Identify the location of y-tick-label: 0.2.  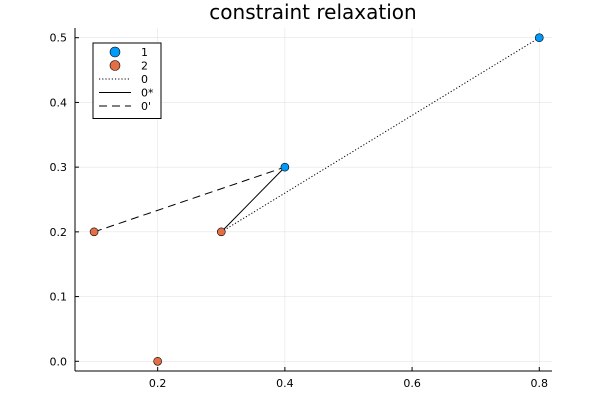
(59, 232).